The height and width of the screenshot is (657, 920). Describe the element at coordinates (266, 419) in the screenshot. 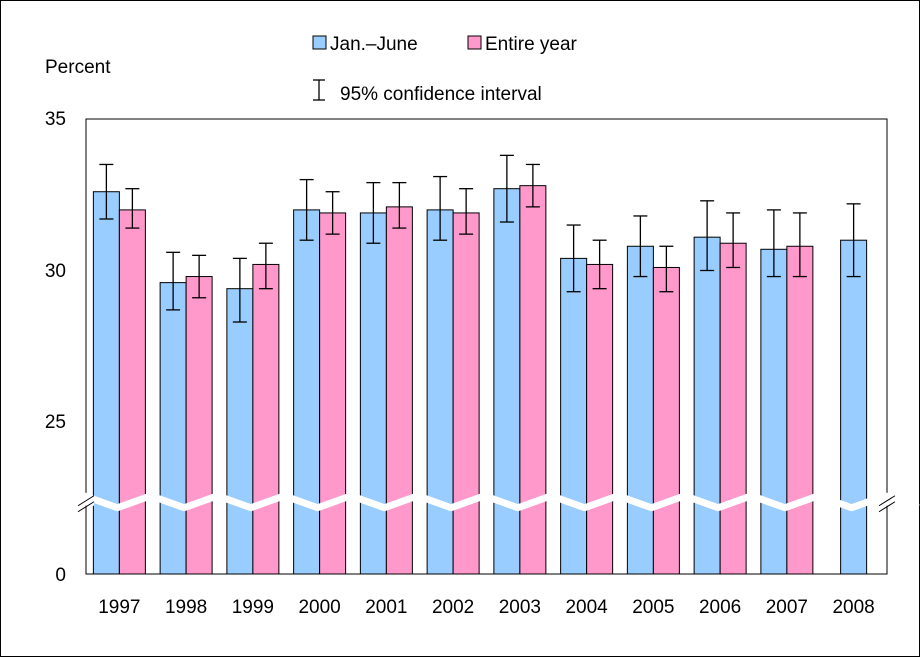

I see `bar-entire-year-1999` at that location.